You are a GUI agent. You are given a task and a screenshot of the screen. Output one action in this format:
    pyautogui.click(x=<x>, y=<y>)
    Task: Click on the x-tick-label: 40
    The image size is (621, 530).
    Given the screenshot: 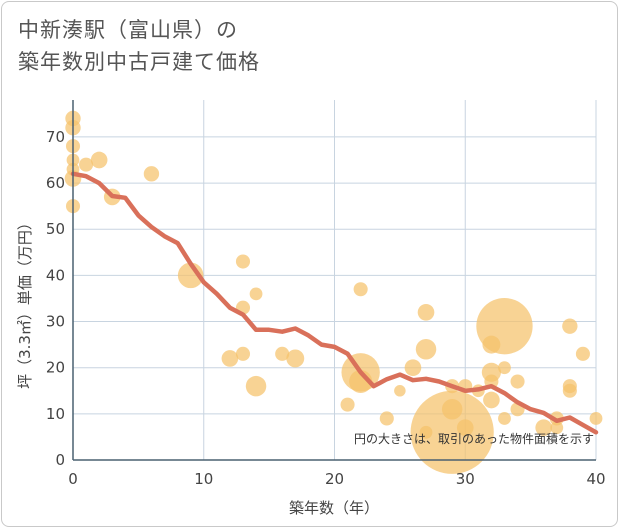 What is the action you would take?
    pyautogui.click(x=595, y=479)
    